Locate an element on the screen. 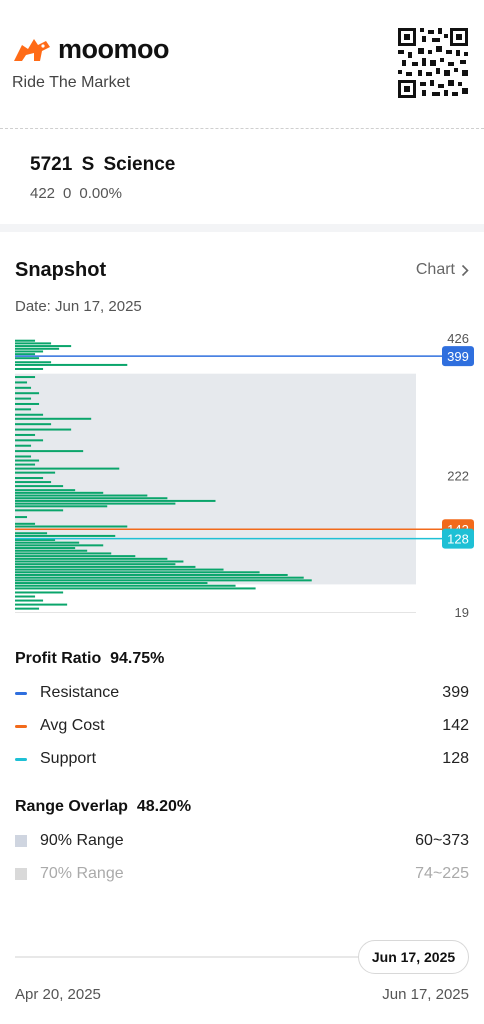 The image size is (484, 1024). profit-ratio: Profit Ratio 94.75% is located at coordinates (89, 659).